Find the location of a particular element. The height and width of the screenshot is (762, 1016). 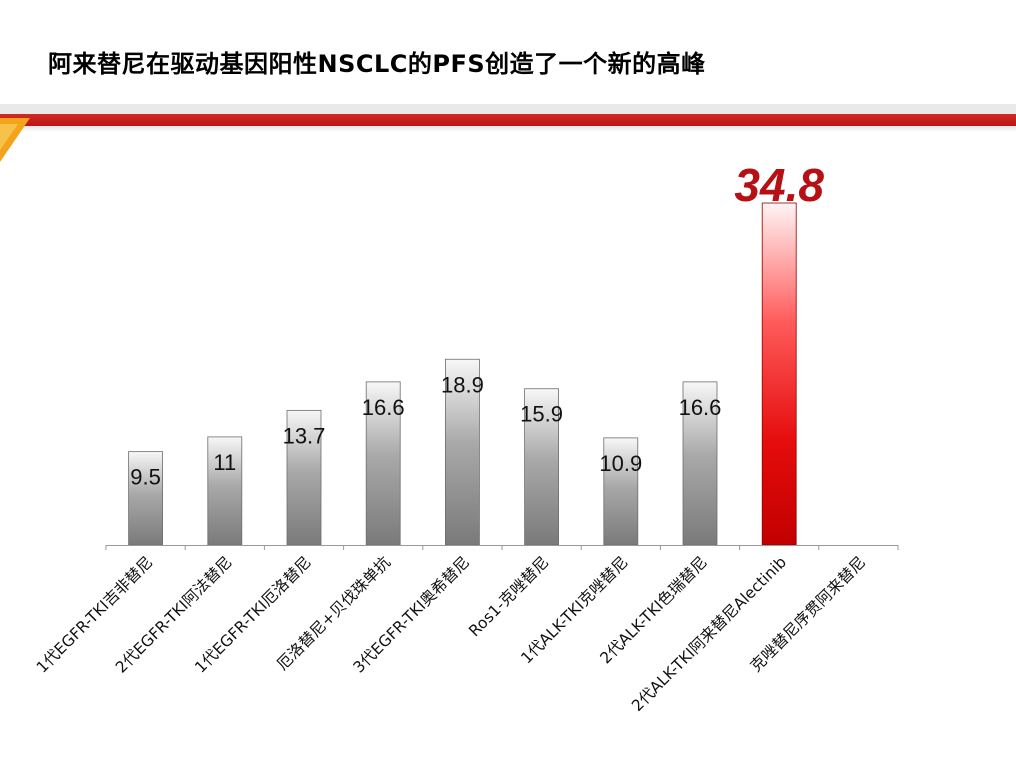

header-band-shadow is located at coordinates (508, 109).